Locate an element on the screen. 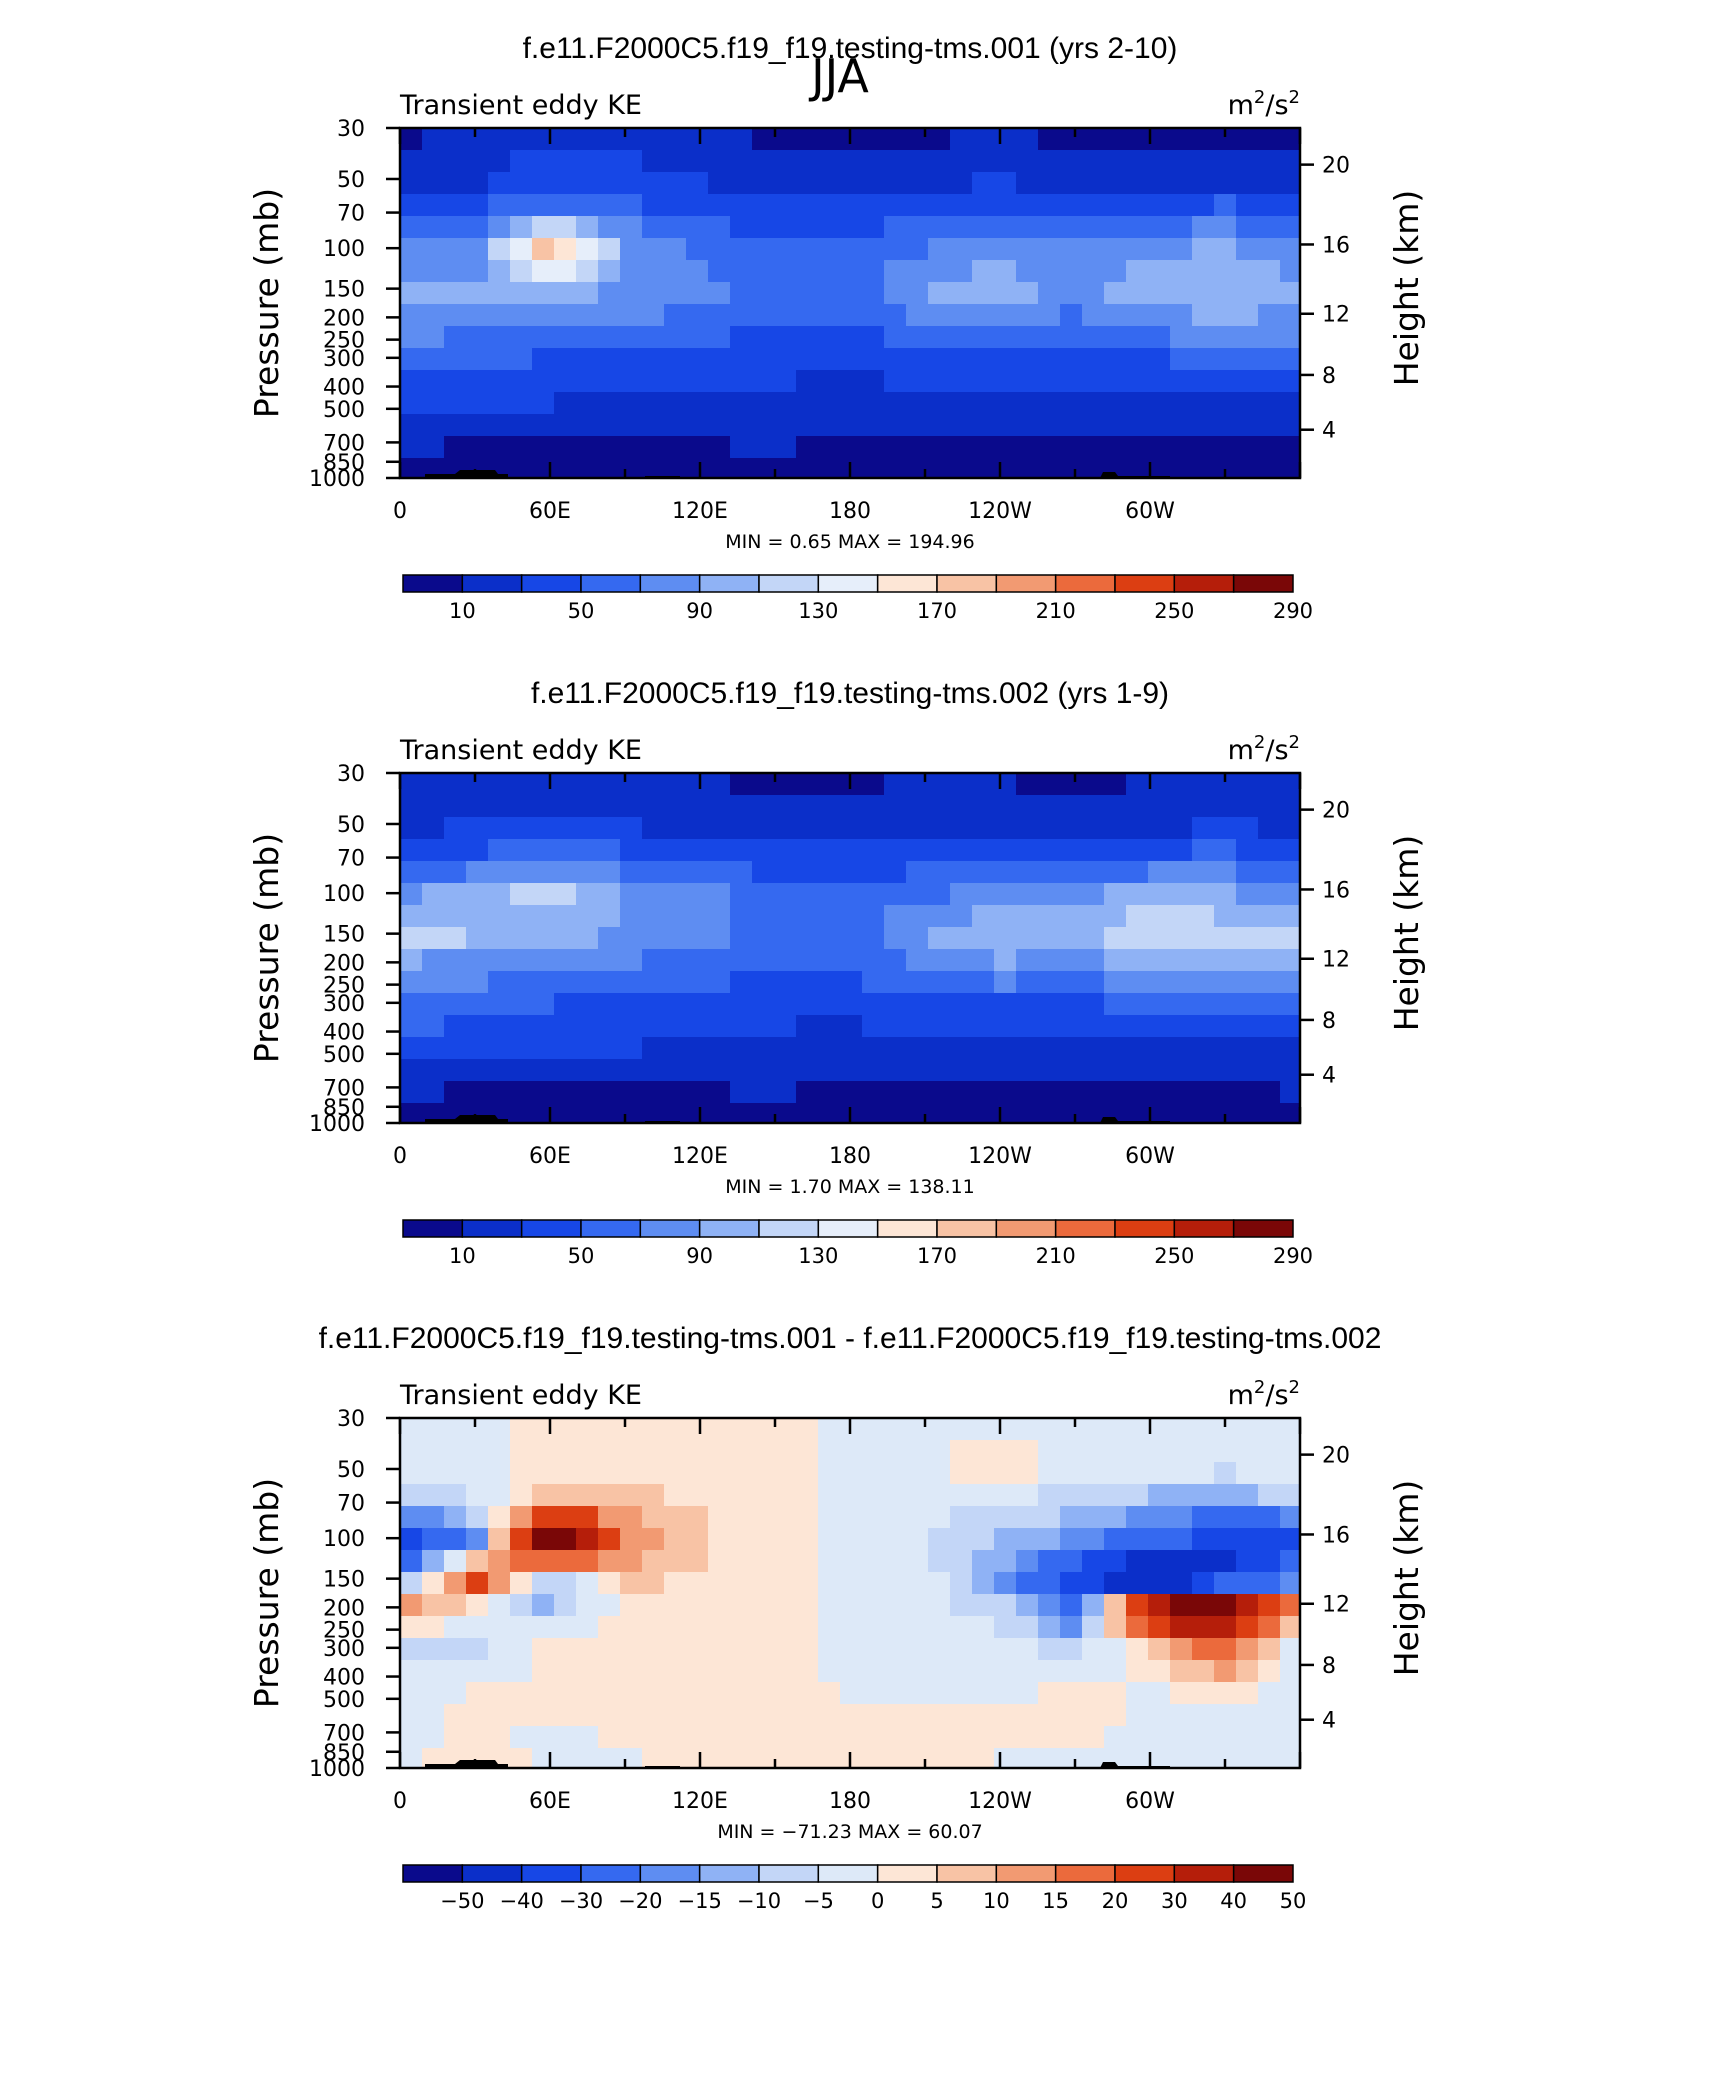 The width and height of the screenshot is (1710, 2074). y-tick-label: 500 is located at coordinates (344, 1700).